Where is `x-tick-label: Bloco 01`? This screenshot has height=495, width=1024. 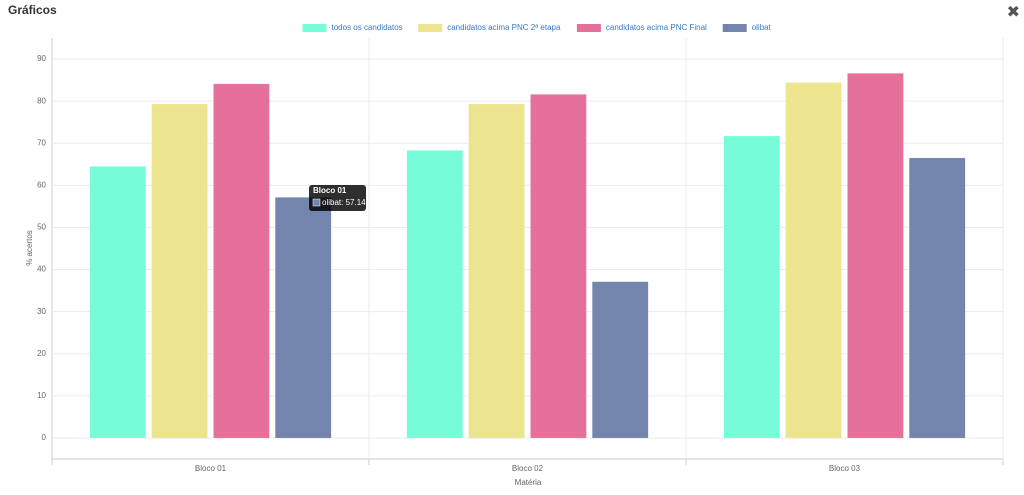
x-tick-label: Bloco 01 is located at coordinates (211, 468).